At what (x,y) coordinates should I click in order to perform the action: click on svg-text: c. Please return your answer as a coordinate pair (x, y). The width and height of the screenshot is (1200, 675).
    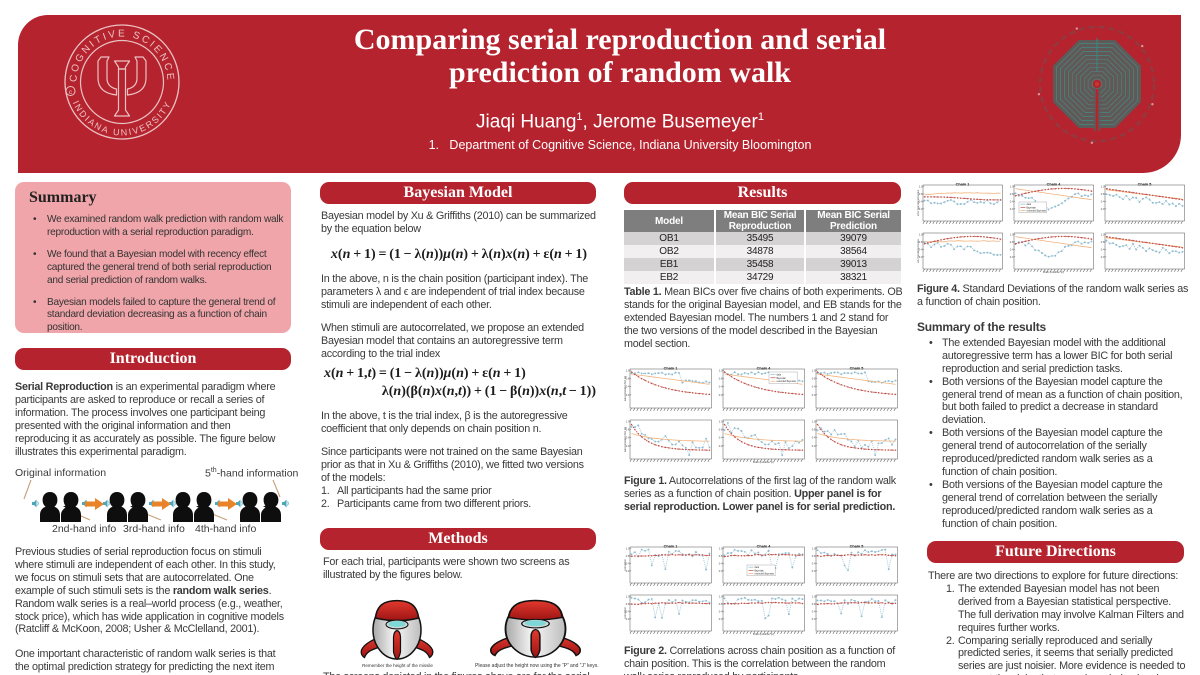
    Looking at the image, I should click on (71, 92).